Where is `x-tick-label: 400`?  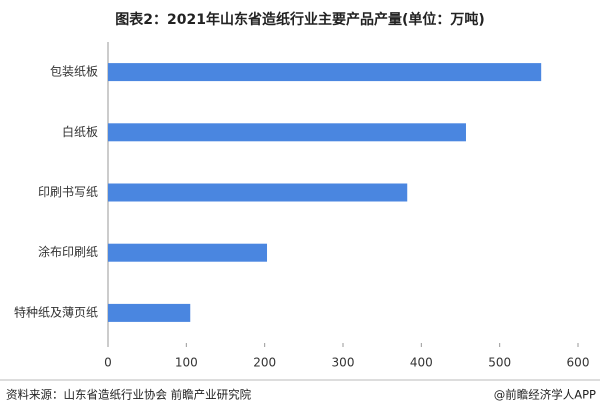 x-tick-label: 400 is located at coordinates (421, 363).